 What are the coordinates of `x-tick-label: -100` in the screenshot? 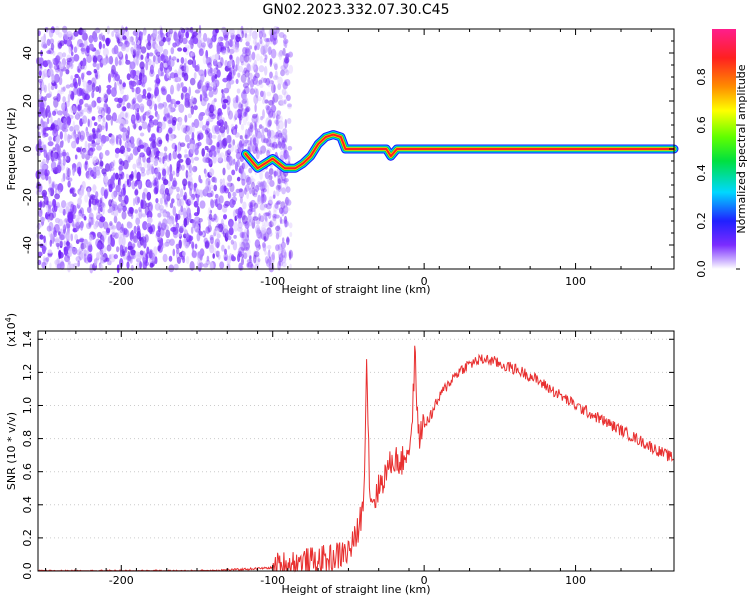 It's located at (272, 580).